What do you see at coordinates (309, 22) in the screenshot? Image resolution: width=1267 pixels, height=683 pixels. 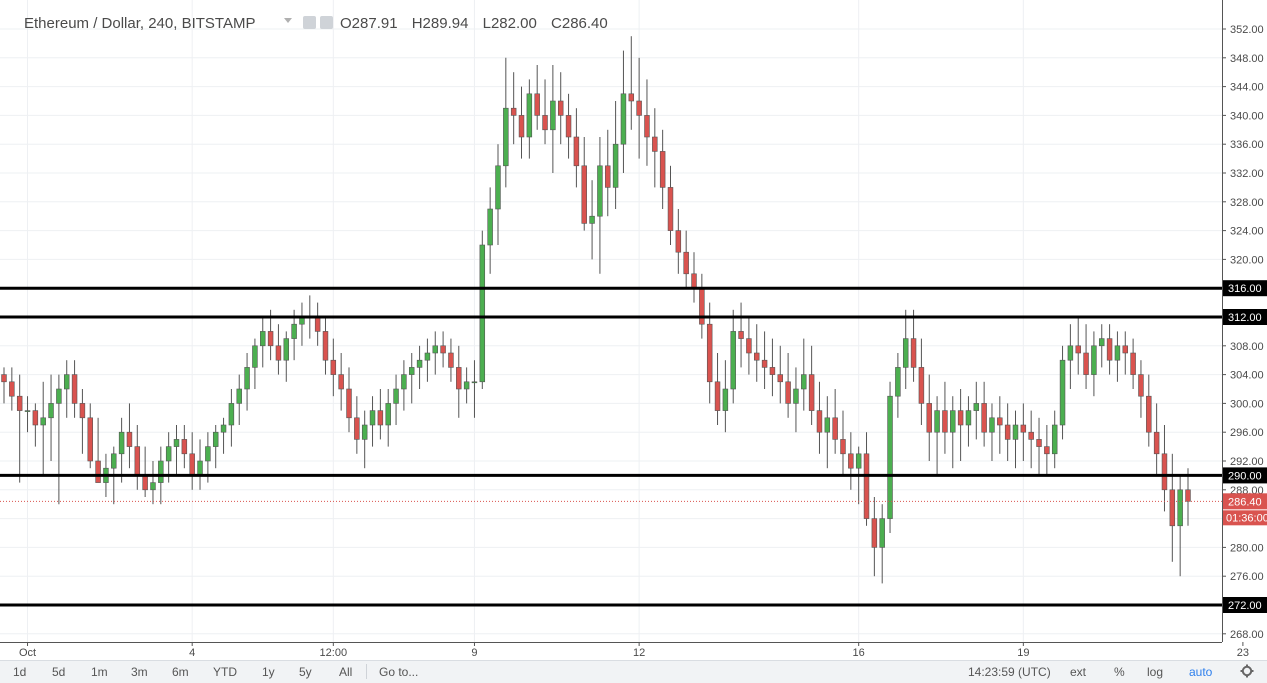 I see `eye-icon` at bounding box center [309, 22].